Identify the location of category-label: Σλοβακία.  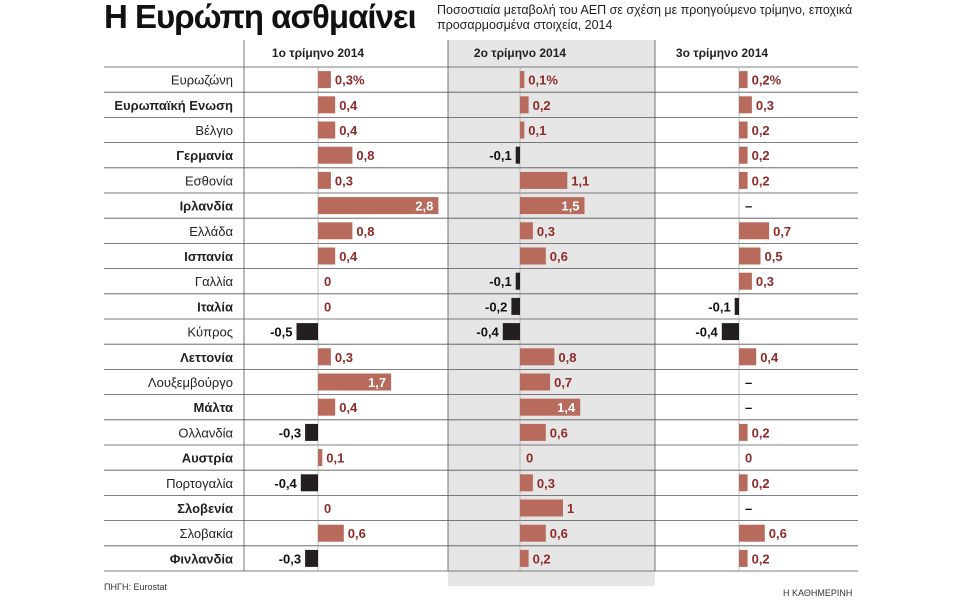
(207, 533).